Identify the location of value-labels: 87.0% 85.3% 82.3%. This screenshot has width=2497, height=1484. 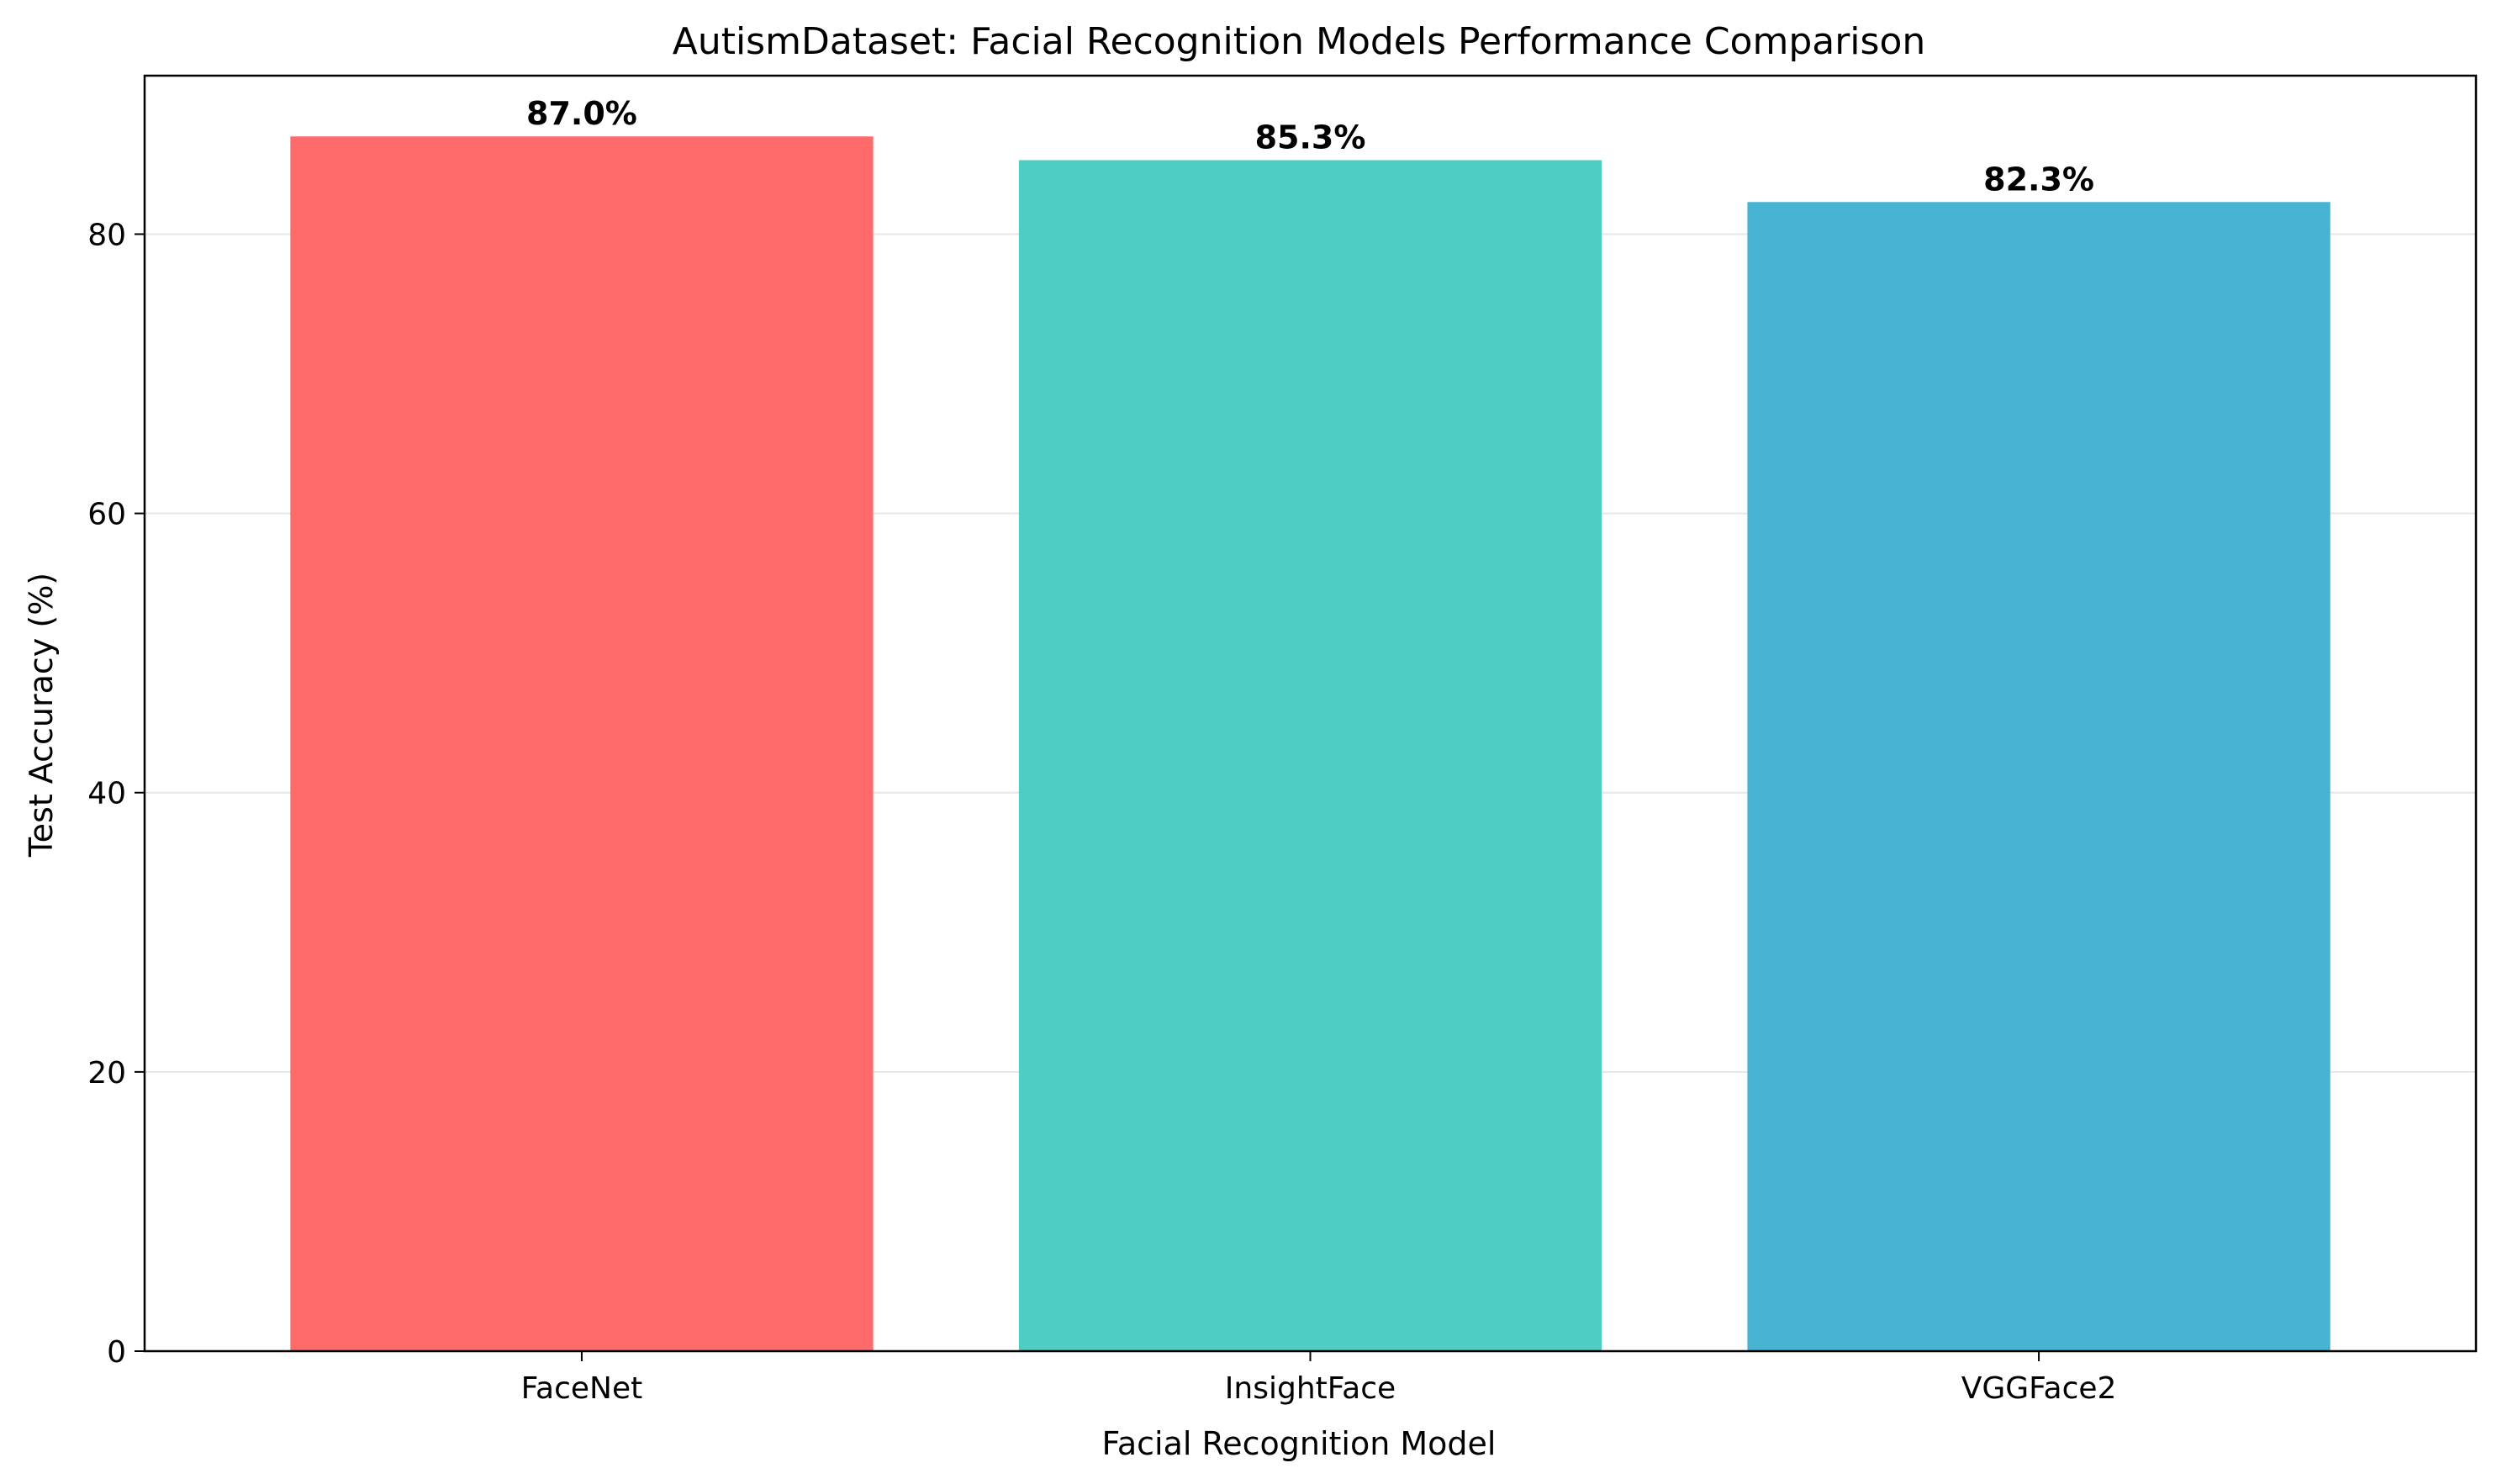
(1310, 146).